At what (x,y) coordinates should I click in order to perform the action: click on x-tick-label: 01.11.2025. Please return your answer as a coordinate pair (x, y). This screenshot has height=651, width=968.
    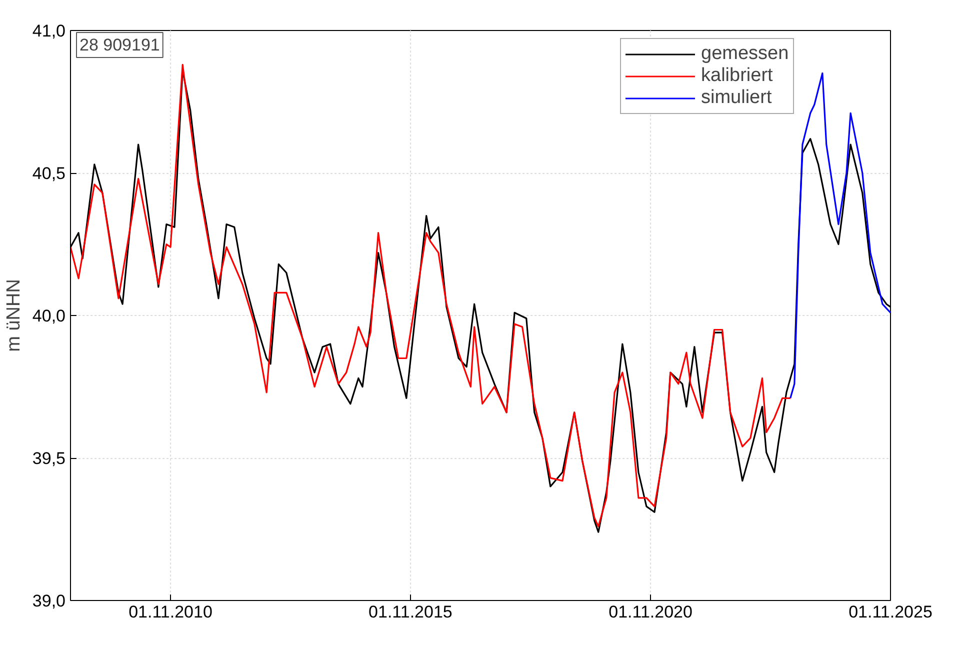
    Looking at the image, I should click on (890, 612).